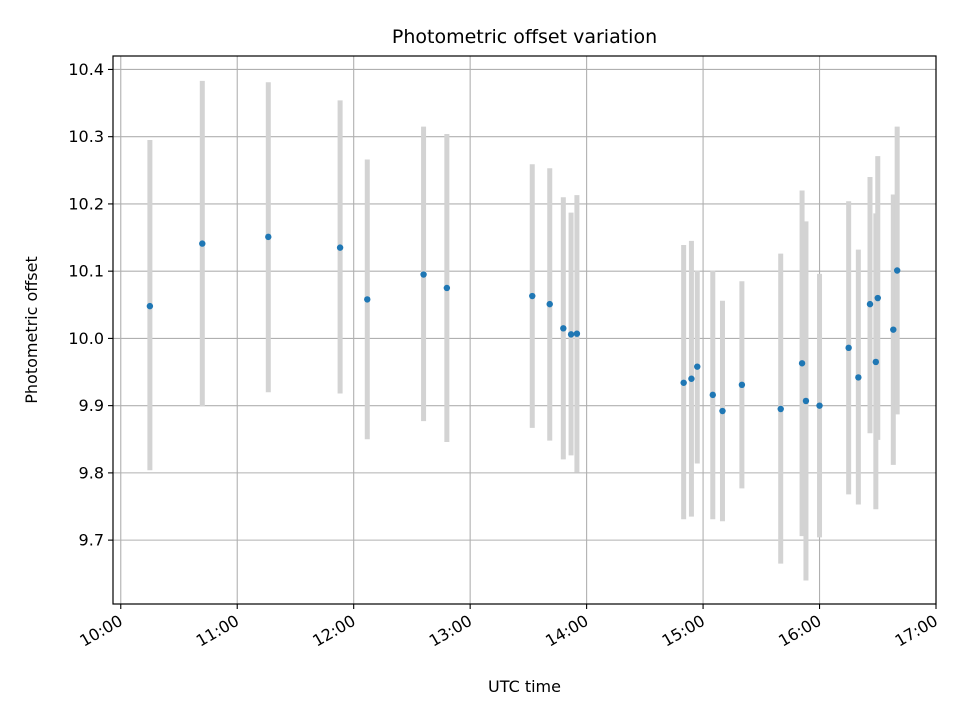 The width and height of the screenshot is (960, 720). I want to click on x-tick-label: 15:00, so click(683, 631).